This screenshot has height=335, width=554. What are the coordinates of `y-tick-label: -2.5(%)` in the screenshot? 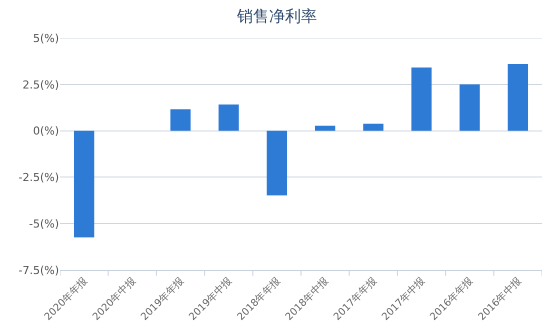 It's located at (38, 177).